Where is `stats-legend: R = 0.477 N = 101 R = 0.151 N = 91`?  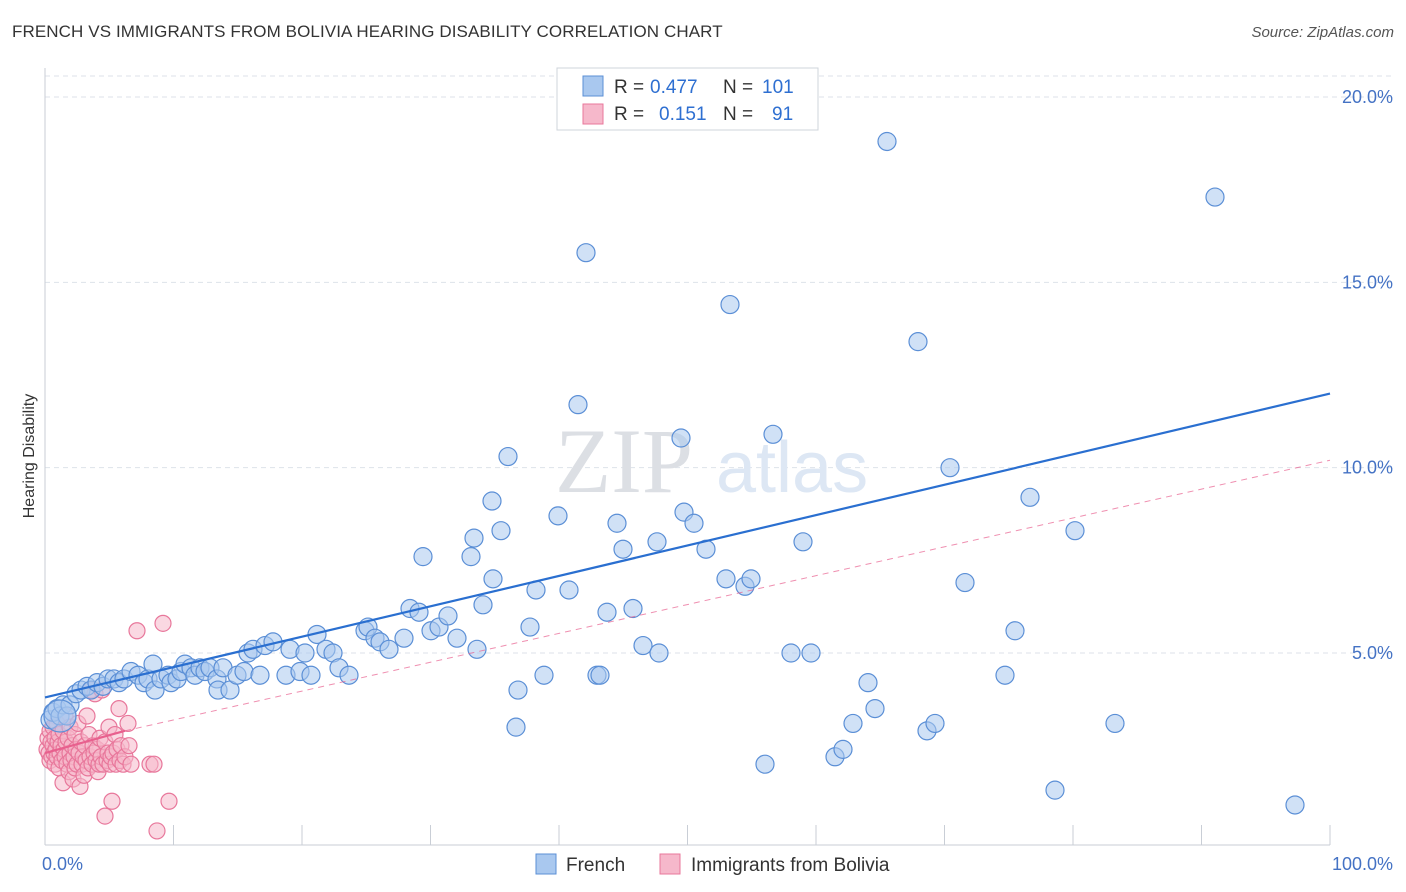
stats-legend: R = 0.477 N = 101 R = 0.151 N = 91 is located at coordinates (687, 99).